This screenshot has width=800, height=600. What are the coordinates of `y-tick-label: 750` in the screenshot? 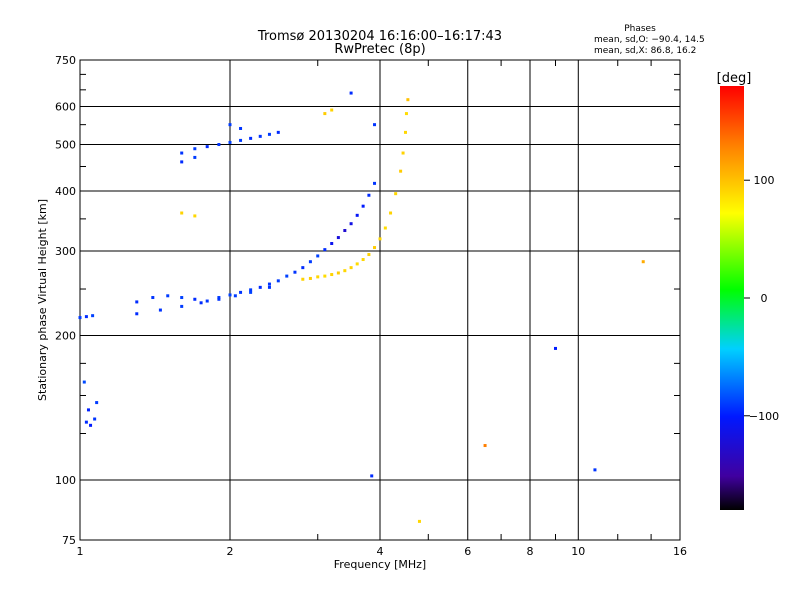 It's located at (65, 60).